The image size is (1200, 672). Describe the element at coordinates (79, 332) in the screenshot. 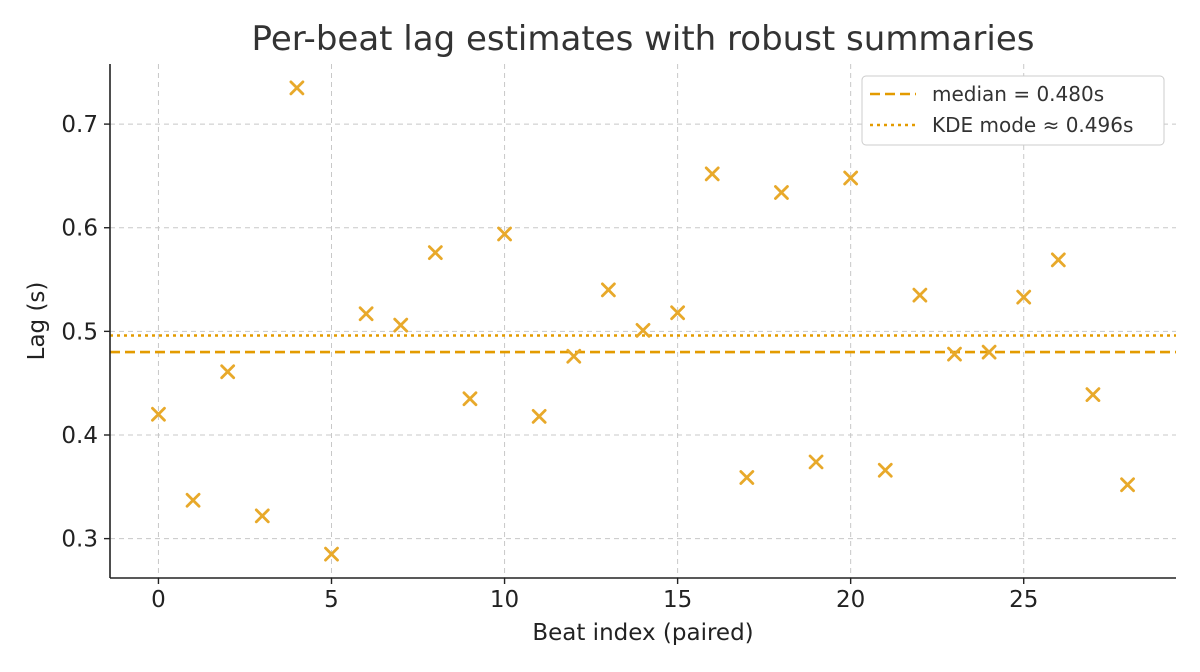

I see `y-tick-label: 0.5` at that location.